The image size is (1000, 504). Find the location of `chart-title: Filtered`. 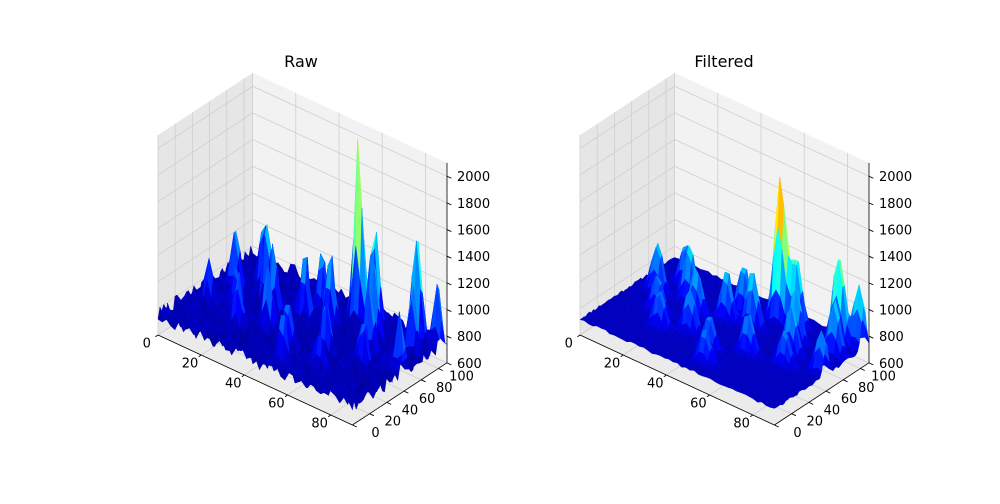

chart-title: Filtered is located at coordinates (723, 61).